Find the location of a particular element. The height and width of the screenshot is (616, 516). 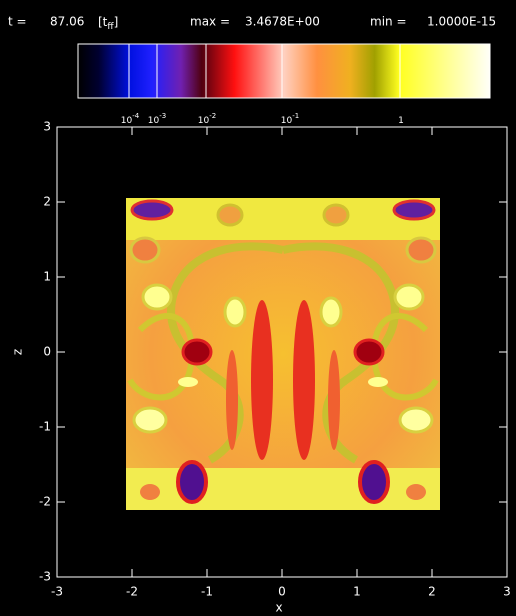

colorbar-tick-base: 1 is located at coordinates (401, 121).